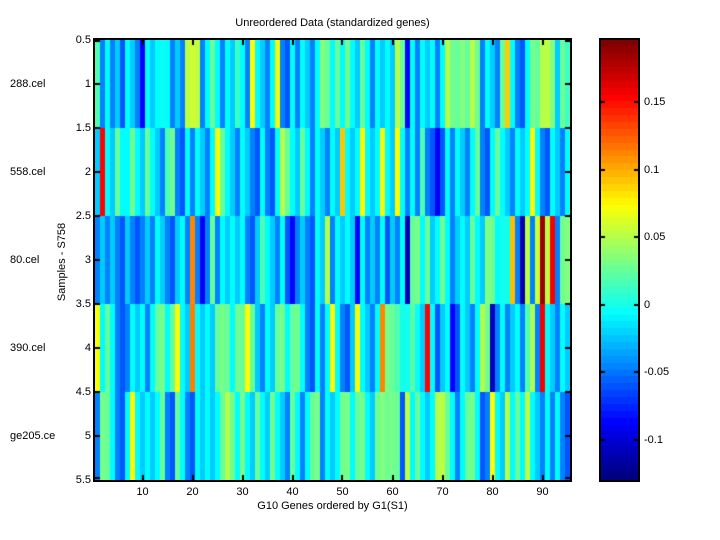 This screenshot has width=720, height=540. I want to click on x-tick-label: 70, so click(442, 492).